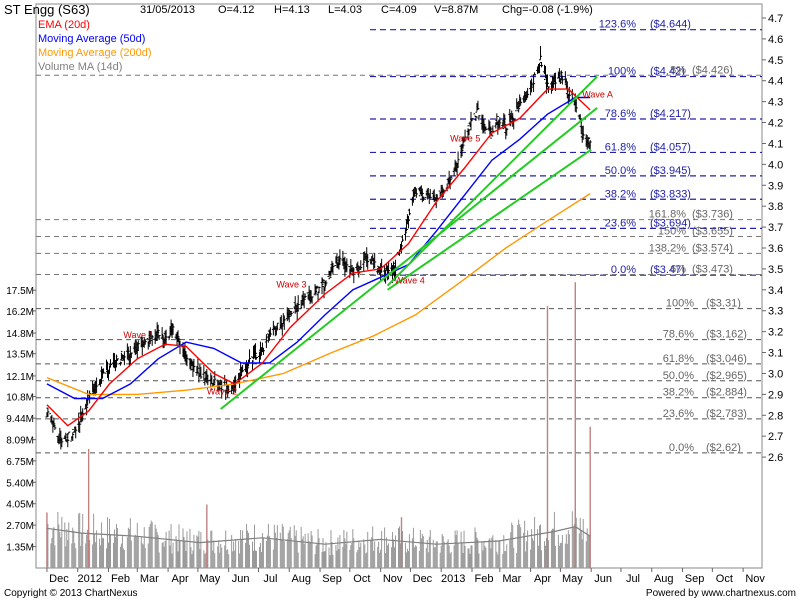 Image resolution: width=800 pixels, height=600 pixels. Describe the element at coordinates (712, 270) in the screenshot. I see `fib-middle-value: ($3.473)` at that location.